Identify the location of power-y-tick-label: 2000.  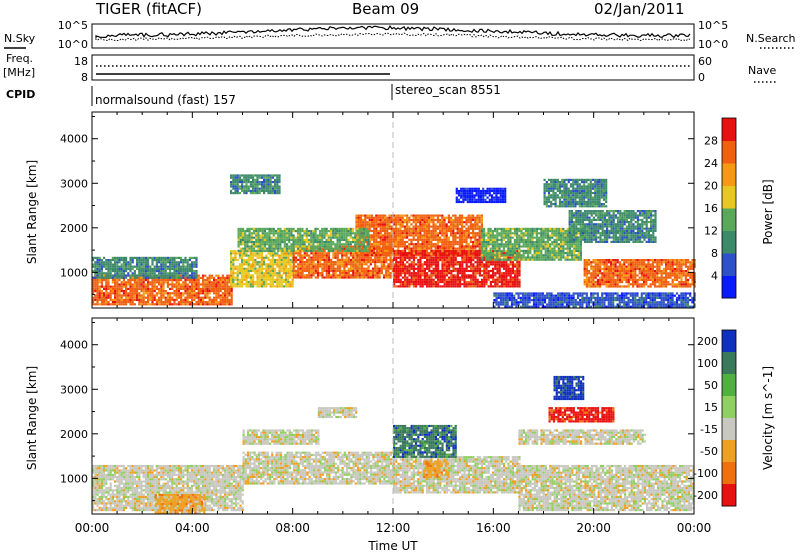
(74, 228).